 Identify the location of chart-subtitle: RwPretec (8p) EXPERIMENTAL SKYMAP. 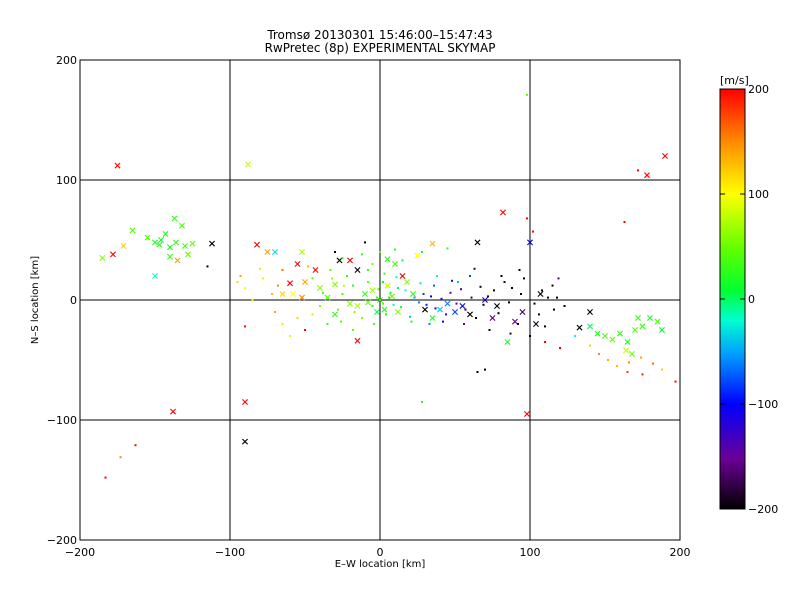
(380, 48).